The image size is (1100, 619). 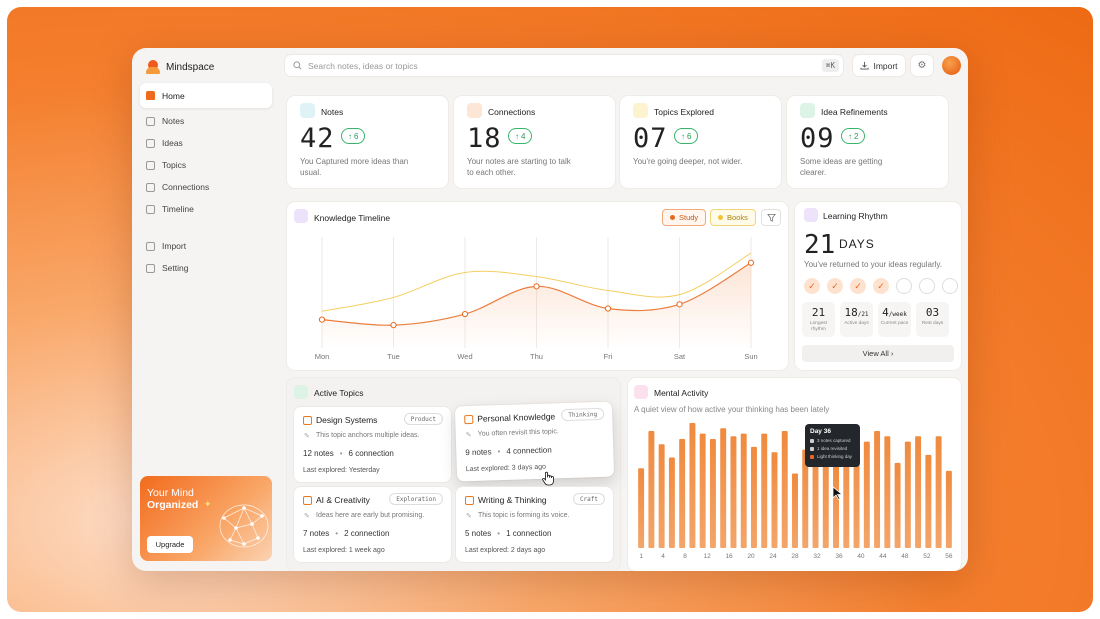 What do you see at coordinates (170, 544) in the screenshot?
I see `upgrade-button: Upgrade` at bounding box center [170, 544].